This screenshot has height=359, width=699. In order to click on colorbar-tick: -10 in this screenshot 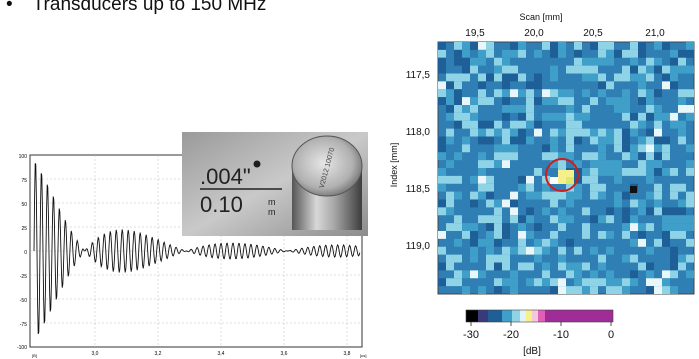, I will do `click(561, 335)`.